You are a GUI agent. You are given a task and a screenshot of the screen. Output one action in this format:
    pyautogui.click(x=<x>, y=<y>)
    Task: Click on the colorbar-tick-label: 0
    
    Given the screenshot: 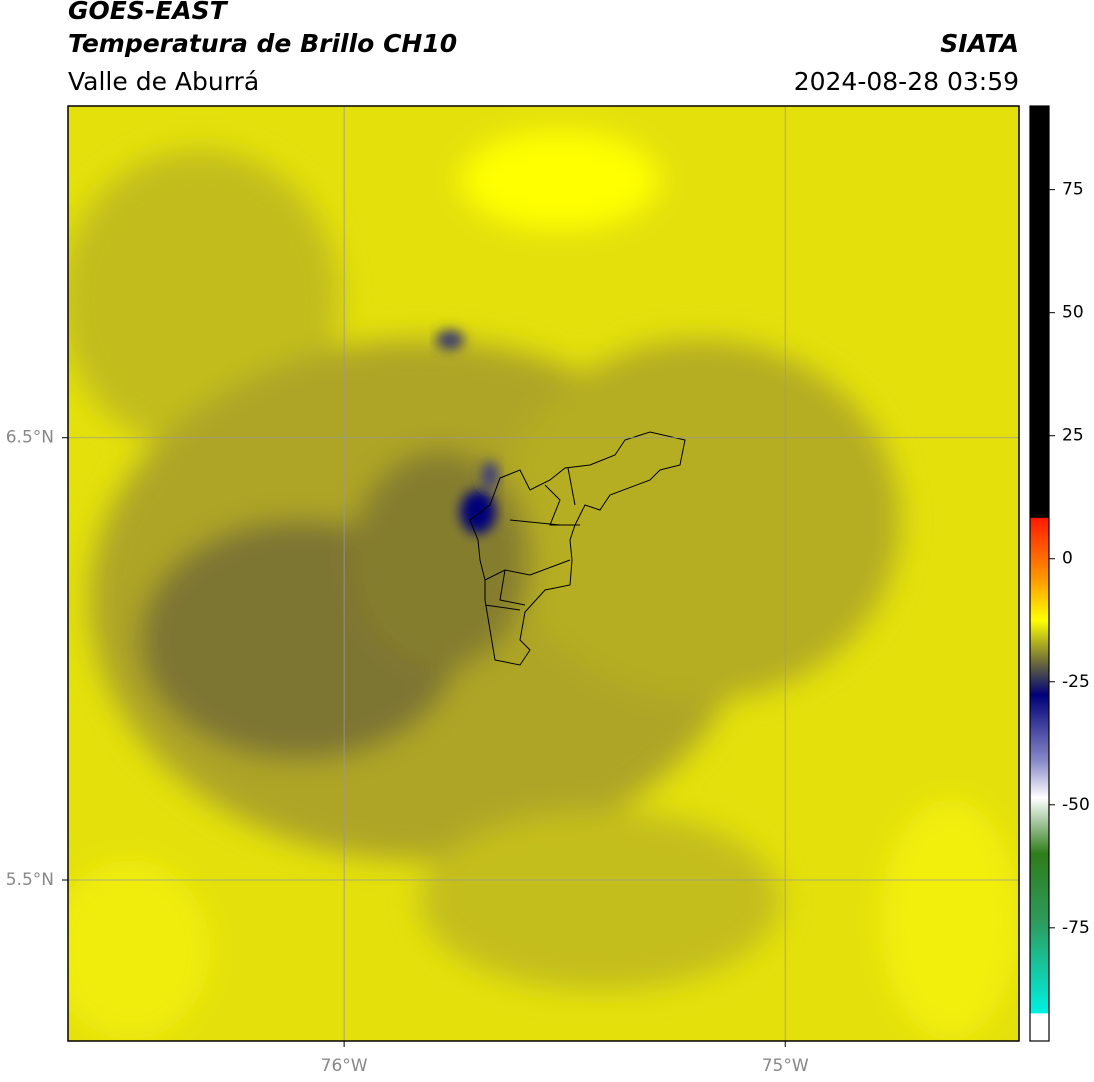 What is the action you would take?
    pyautogui.click(x=1067, y=559)
    